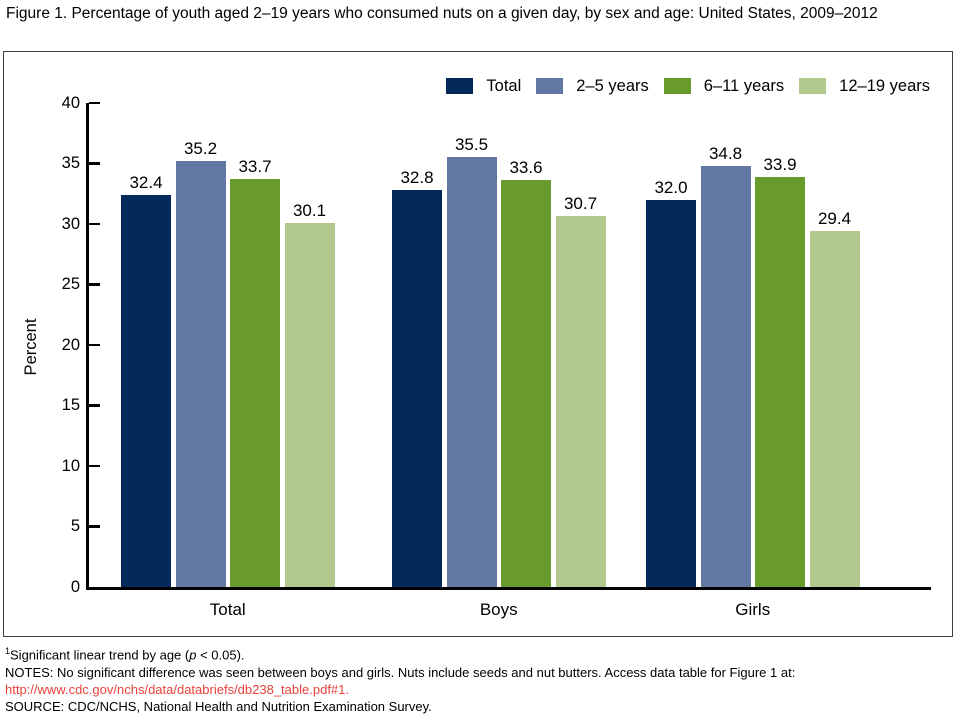 The height and width of the screenshot is (720, 960). What do you see at coordinates (526, 383) in the screenshot?
I see `bar-6–11 years-Boys` at bounding box center [526, 383].